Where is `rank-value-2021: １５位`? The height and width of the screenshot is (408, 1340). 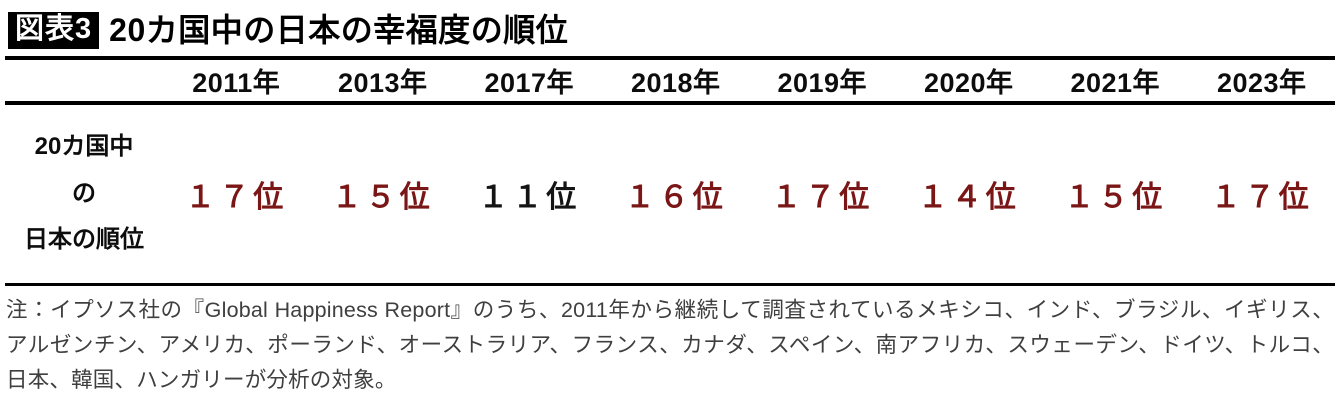 rank-value-2021: １５位 is located at coordinates (1115, 197).